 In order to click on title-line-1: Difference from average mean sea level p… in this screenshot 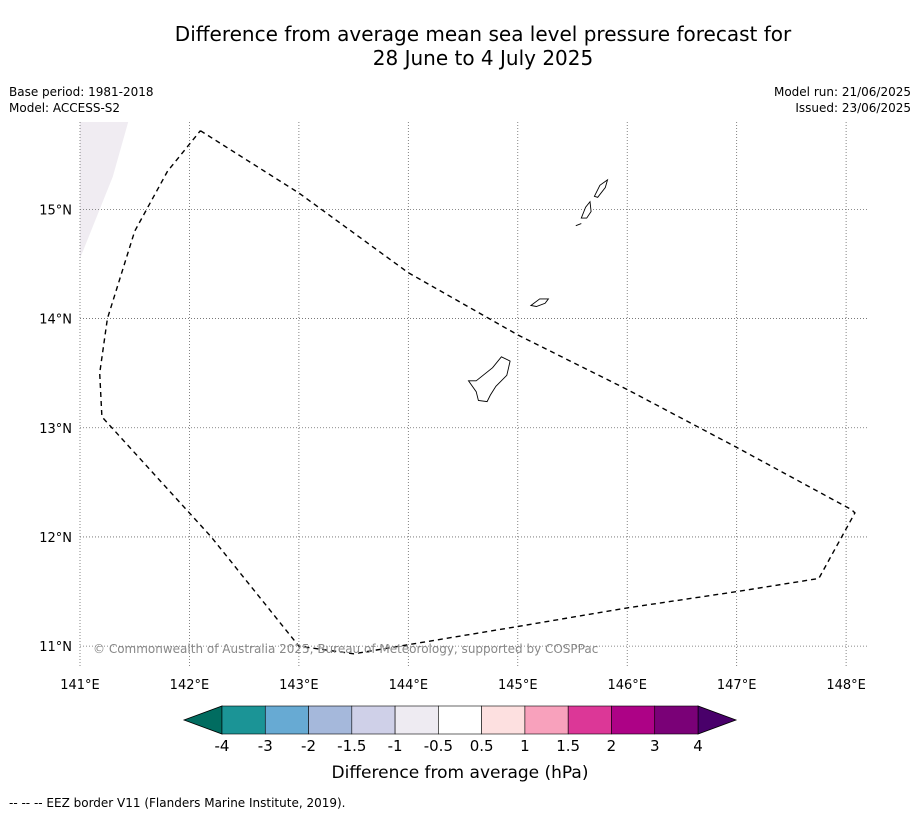, I will do `click(483, 34)`.